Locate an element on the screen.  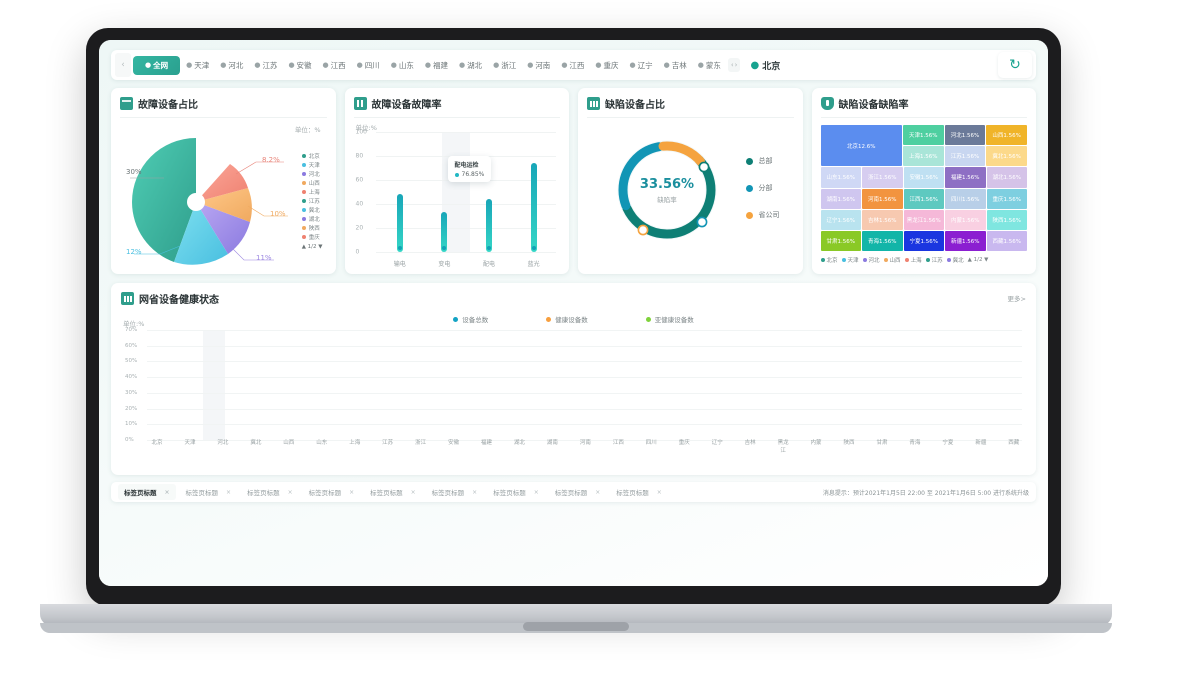
treemap-legend-item-6: 冀北 is located at coordinates (955, 260).